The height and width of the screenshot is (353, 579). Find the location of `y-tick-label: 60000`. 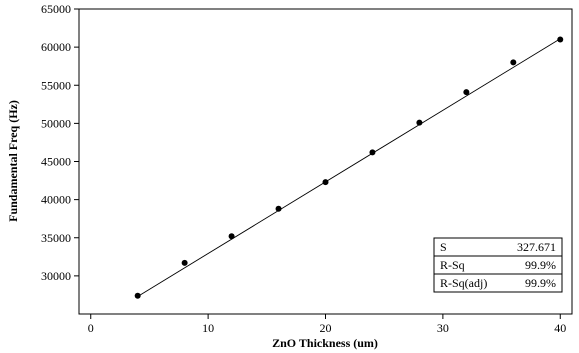

y-tick-label: 60000 is located at coordinates (56, 47).